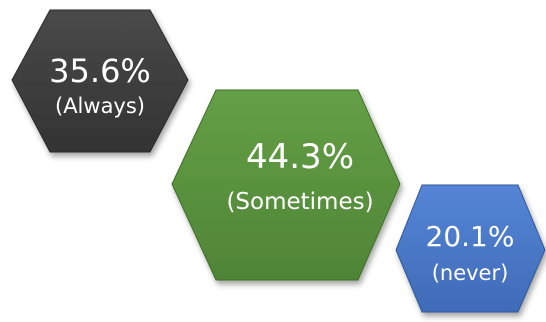 Image resolution: width=546 pixels, height=322 pixels. What do you see at coordinates (100, 106) in the screenshot?
I see `label-always: (Always)` at bounding box center [100, 106].